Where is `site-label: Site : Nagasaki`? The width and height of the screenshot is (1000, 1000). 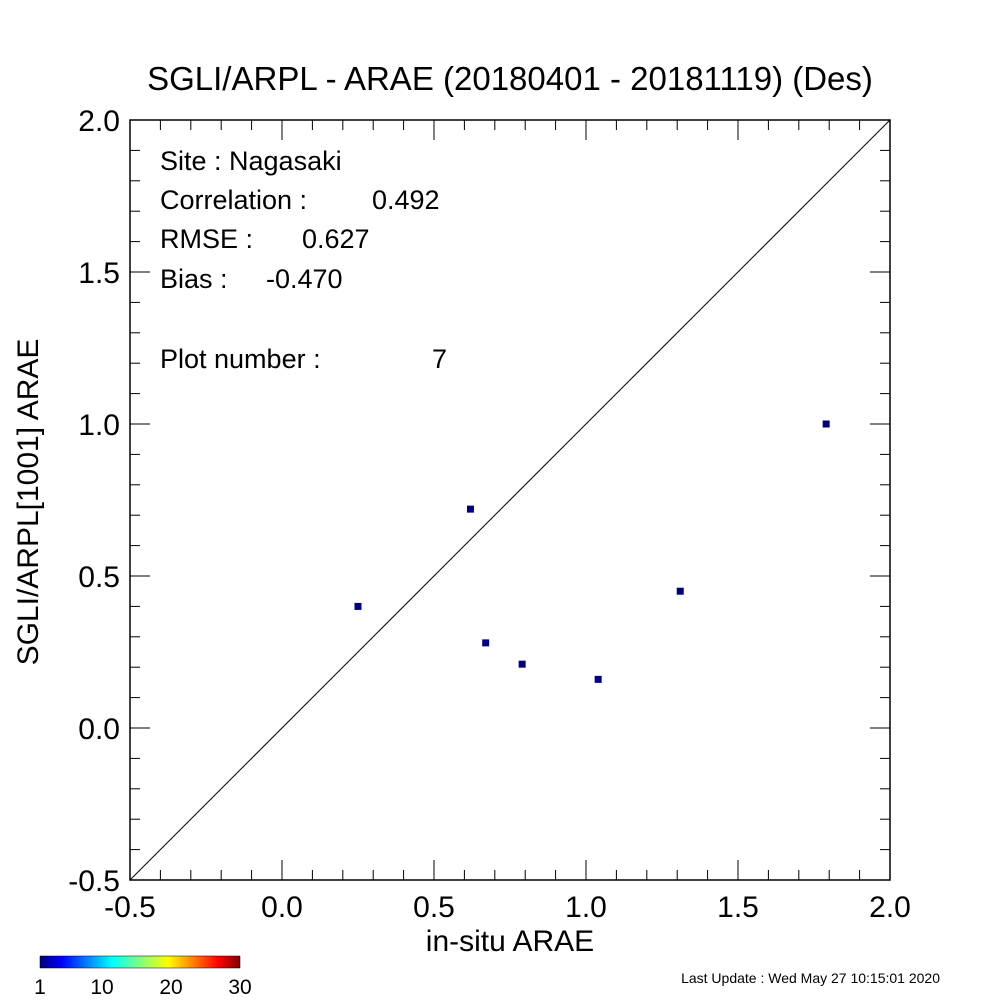 site-label: Site : Nagasaki is located at coordinates (251, 161).